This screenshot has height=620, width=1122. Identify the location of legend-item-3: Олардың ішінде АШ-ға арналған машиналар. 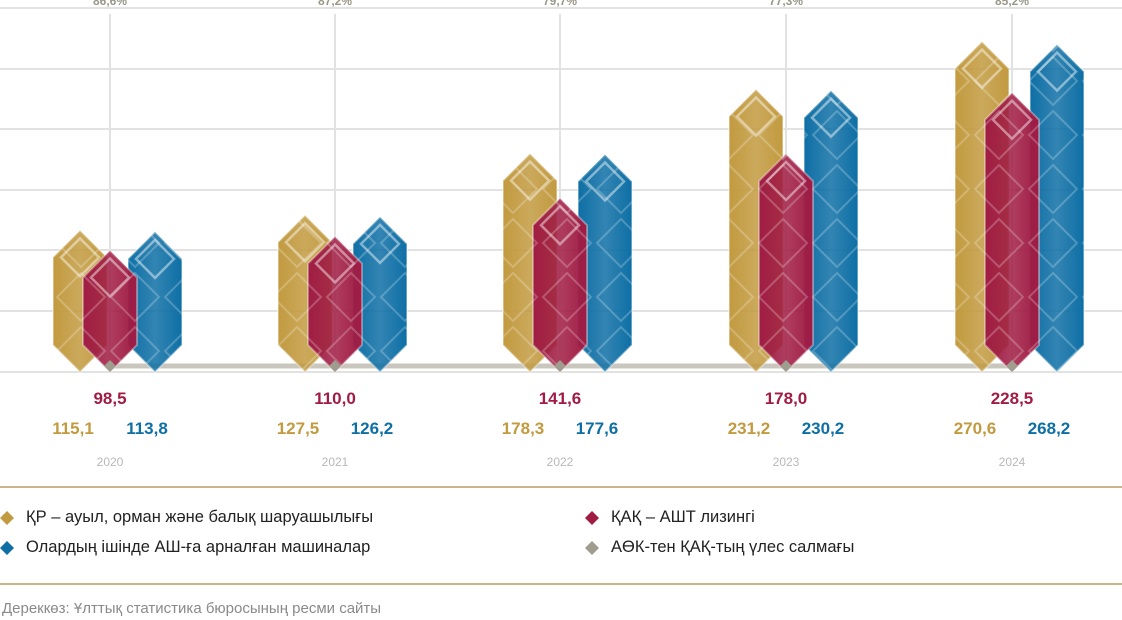
(185, 547).